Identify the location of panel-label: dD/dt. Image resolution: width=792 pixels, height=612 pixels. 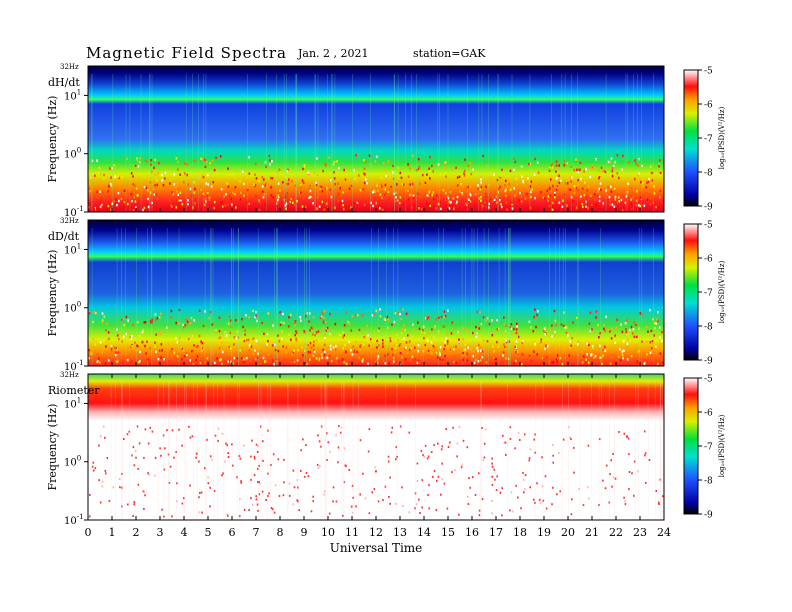
(64, 236).